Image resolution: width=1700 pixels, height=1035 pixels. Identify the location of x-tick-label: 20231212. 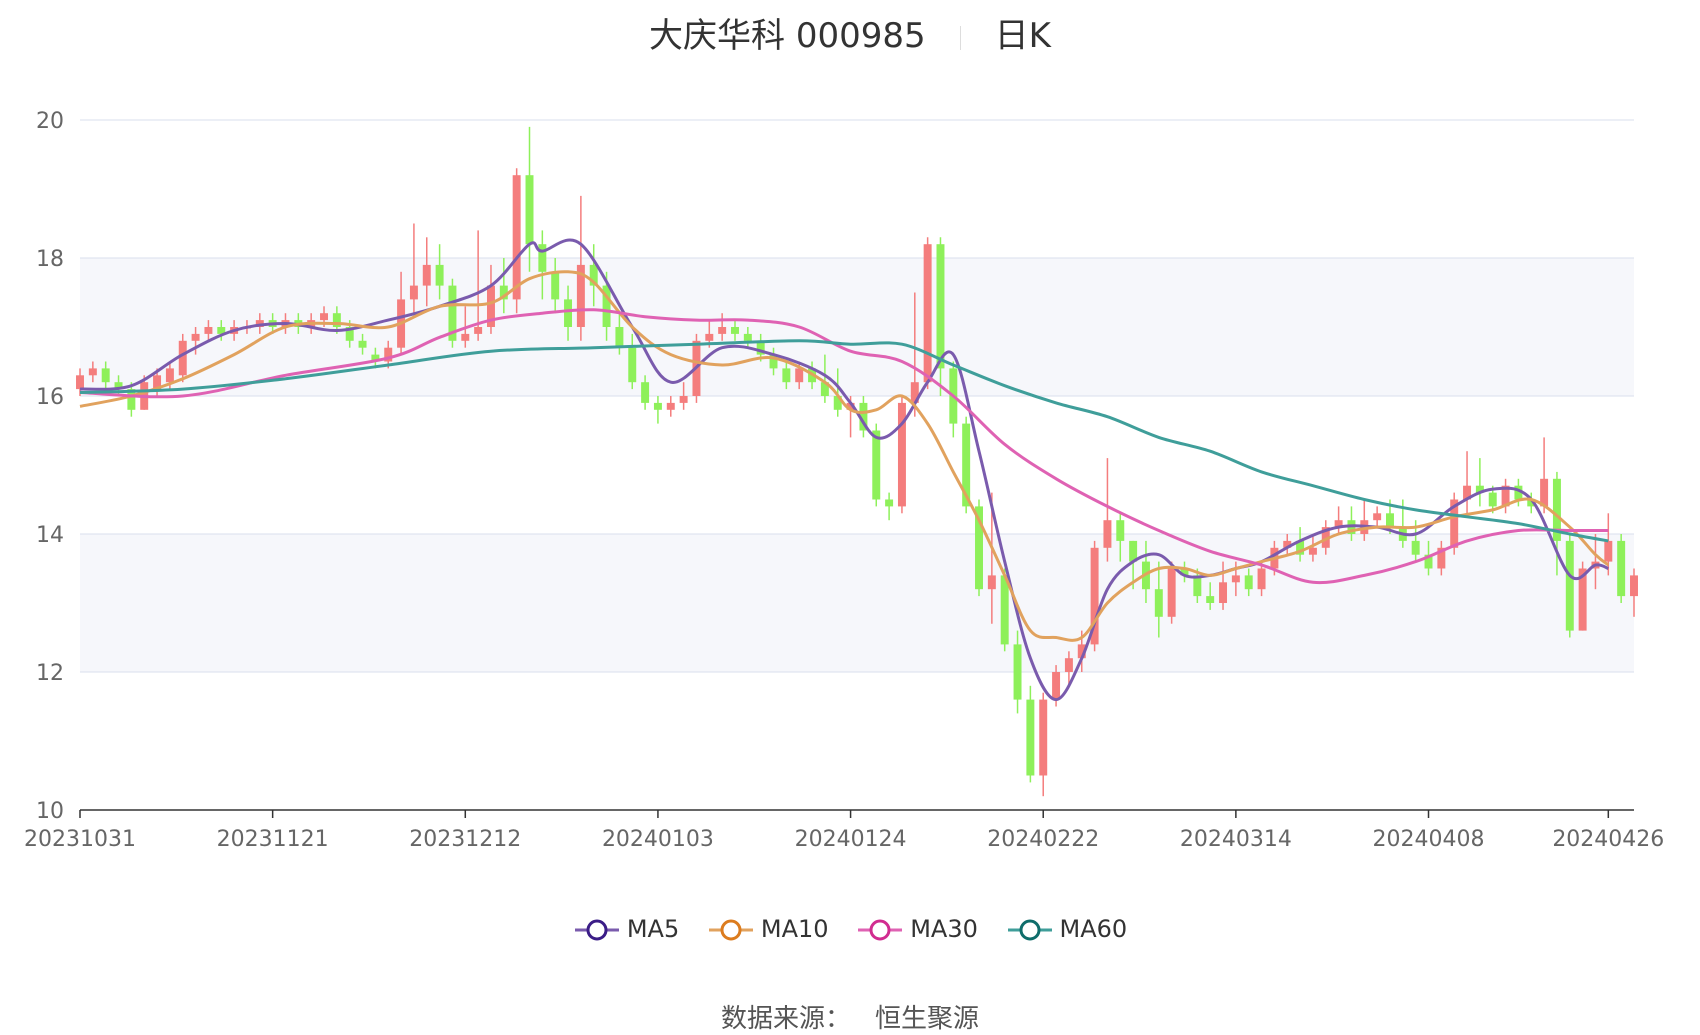
(465, 839).